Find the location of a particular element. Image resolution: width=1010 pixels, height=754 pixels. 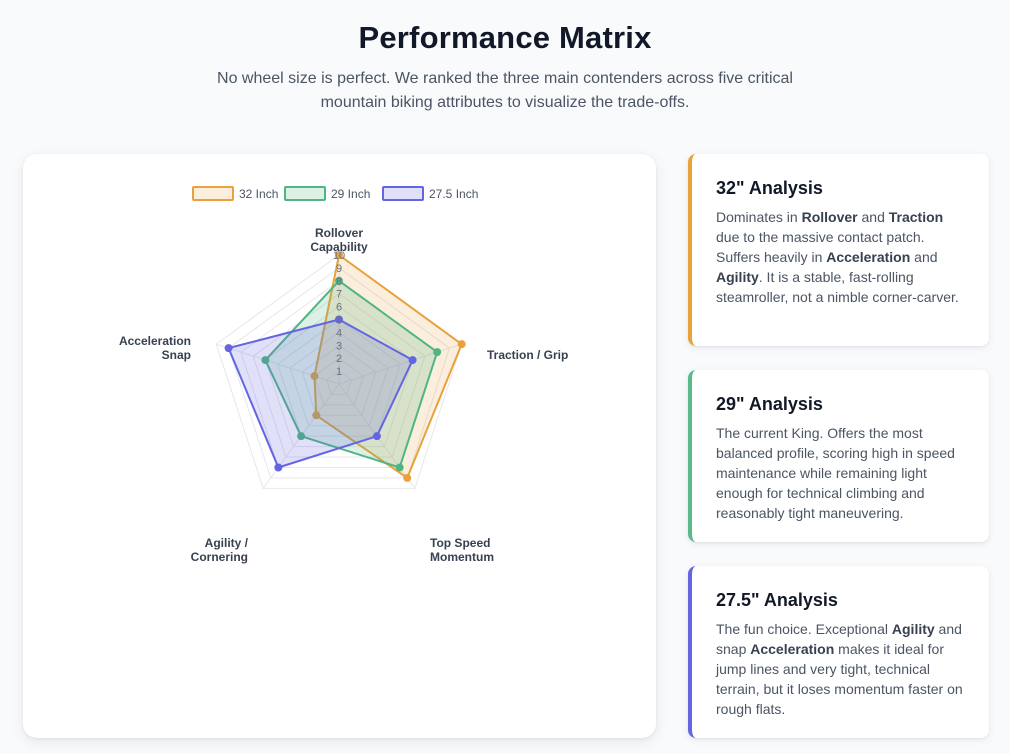

radar-series is located at coordinates (345, 366).